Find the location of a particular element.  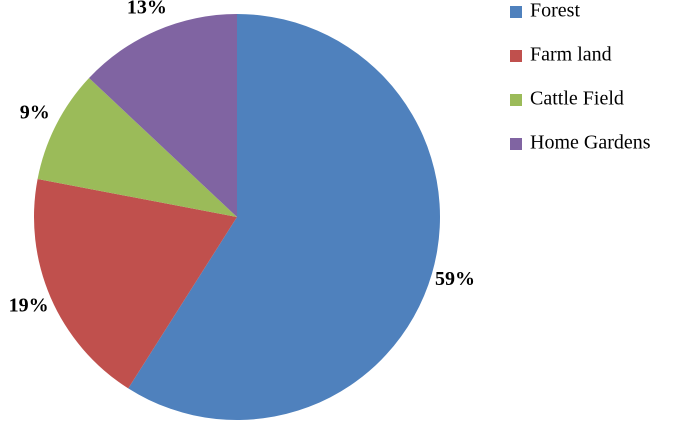

value-label: 19% is located at coordinates (29, 306).